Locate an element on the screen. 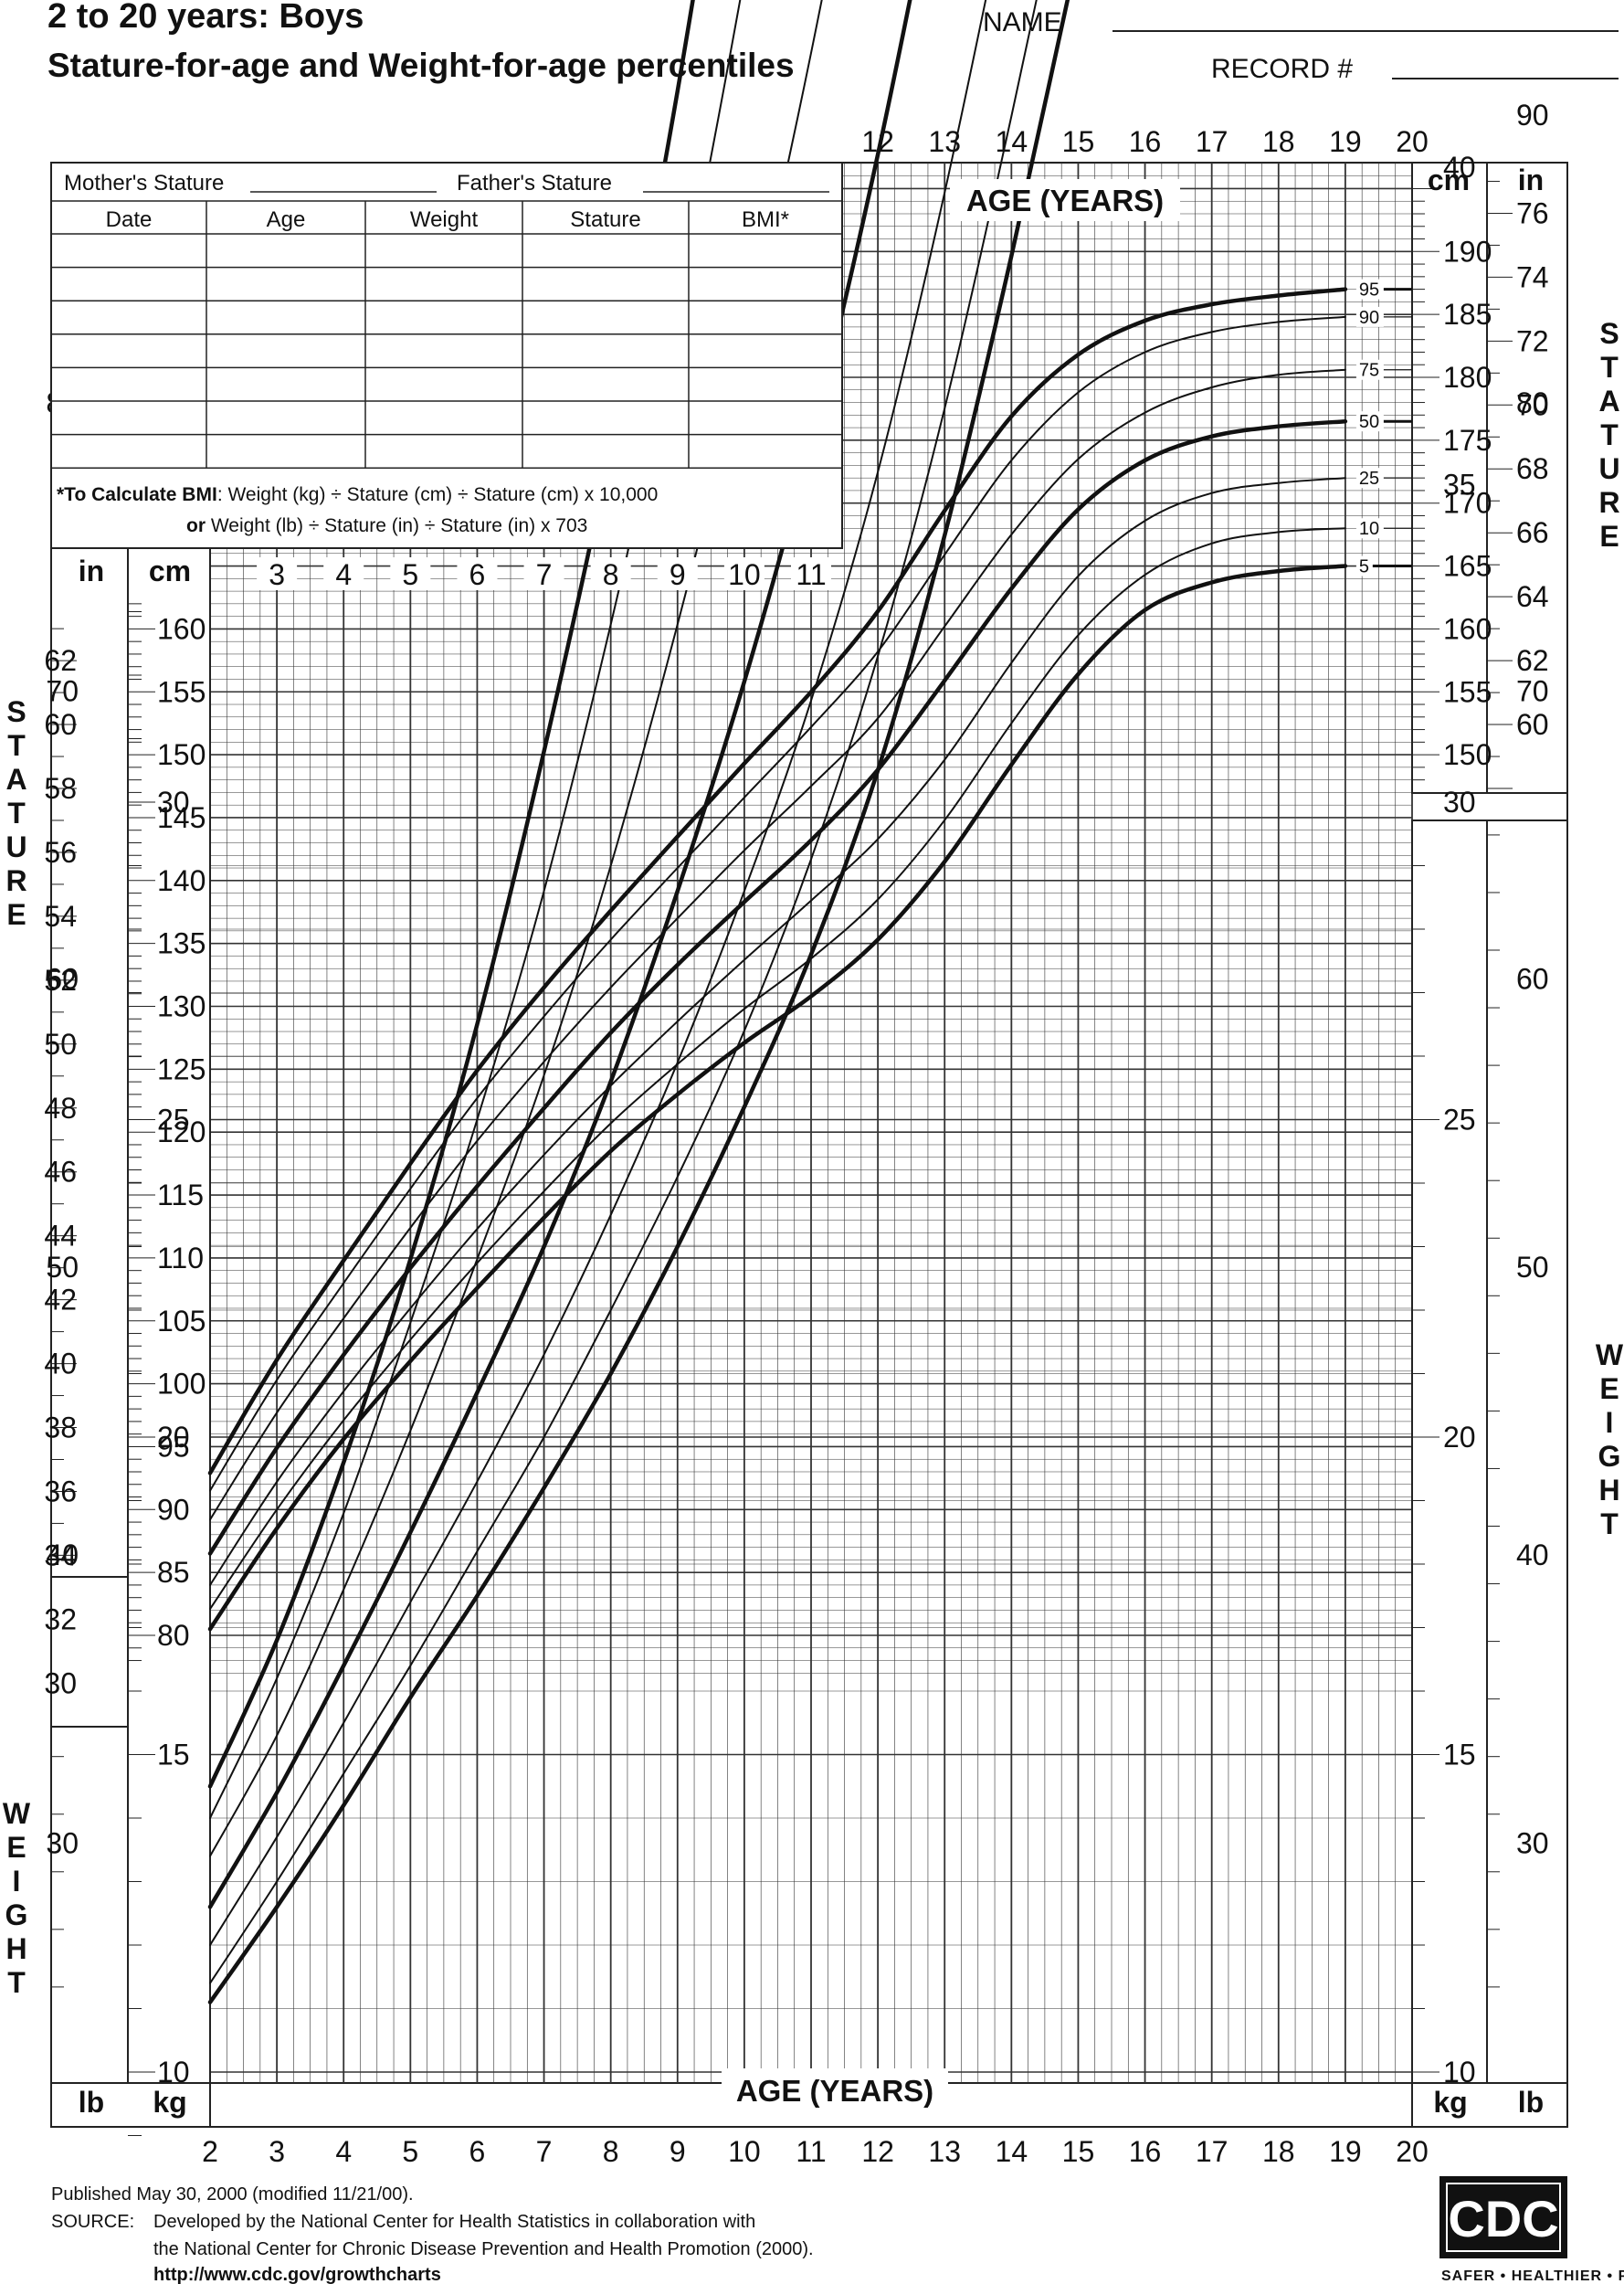  unit-cm-left: cm is located at coordinates (170, 571).